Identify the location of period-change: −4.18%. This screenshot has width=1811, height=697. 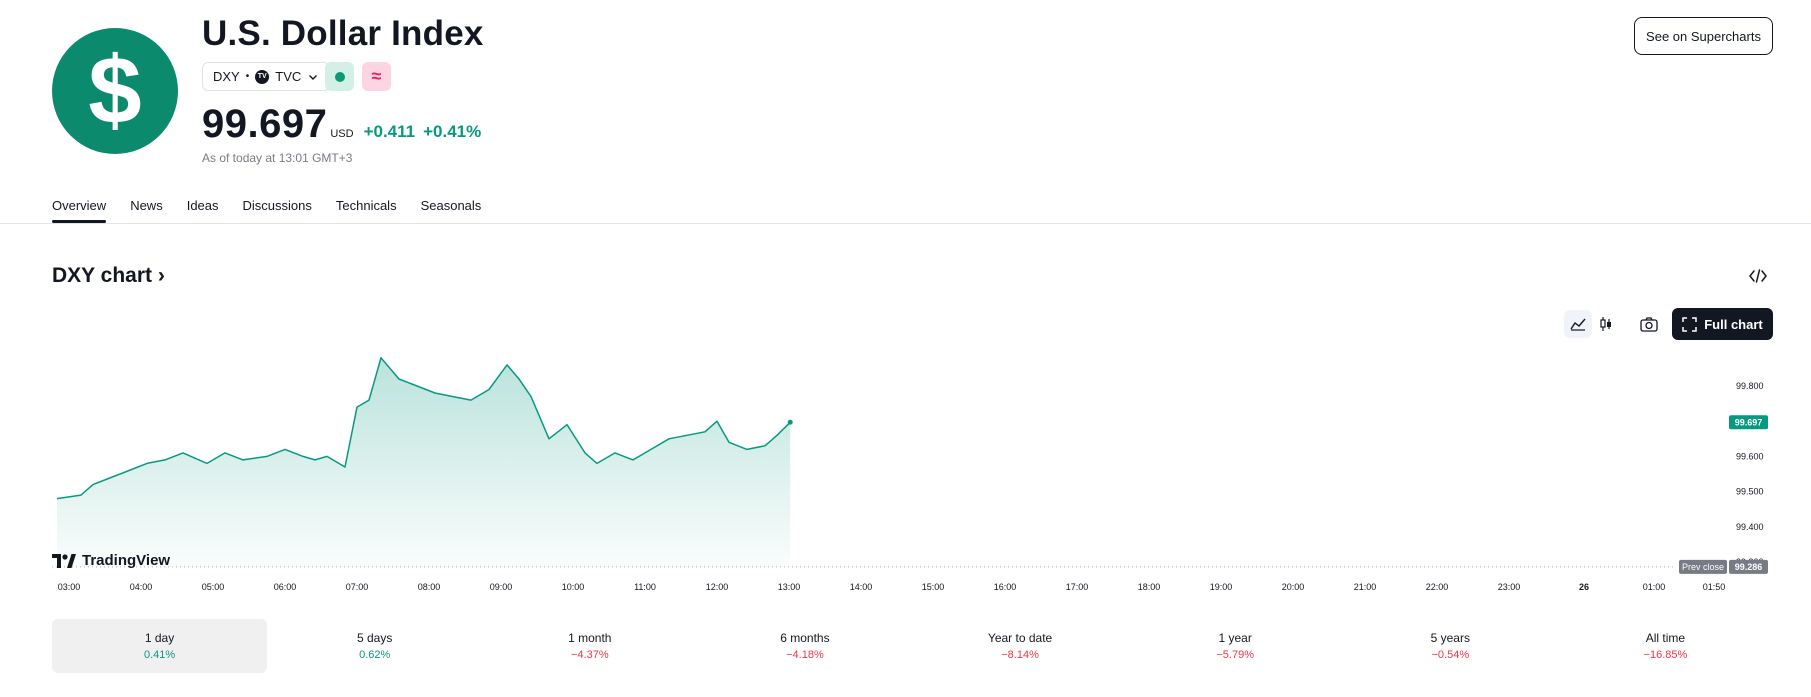
(805, 655).